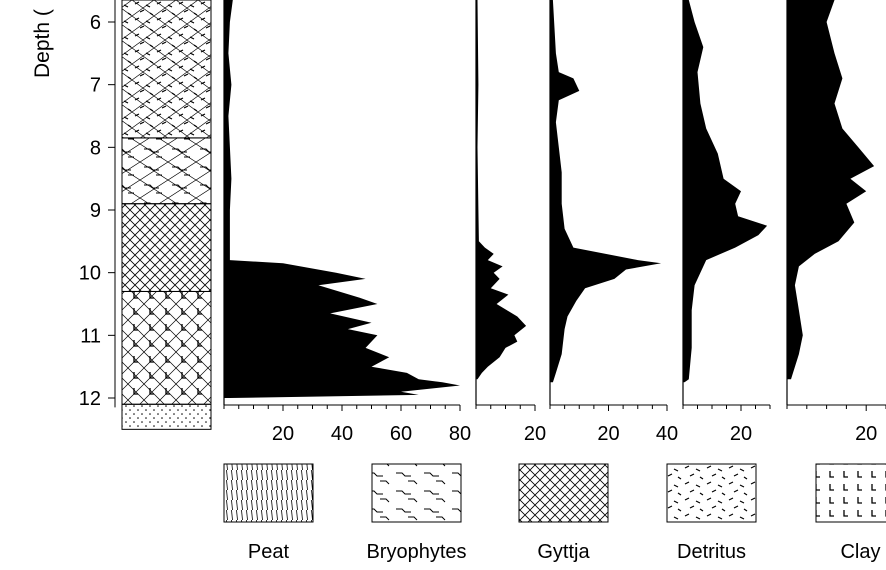 This screenshot has width=886, height=570. What do you see at coordinates (166, 347) in the screenshot?
I see `lithology-layer-clay` at bounding box center [166, 347].